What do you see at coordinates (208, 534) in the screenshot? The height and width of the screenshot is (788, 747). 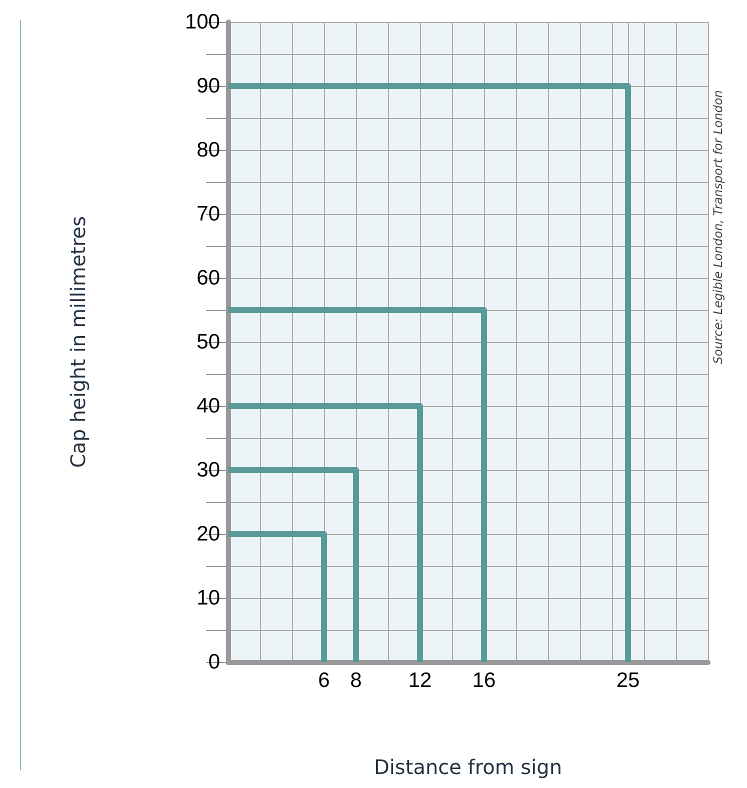 I see `y-tick-label: 20` at bounding box center [208, 534].